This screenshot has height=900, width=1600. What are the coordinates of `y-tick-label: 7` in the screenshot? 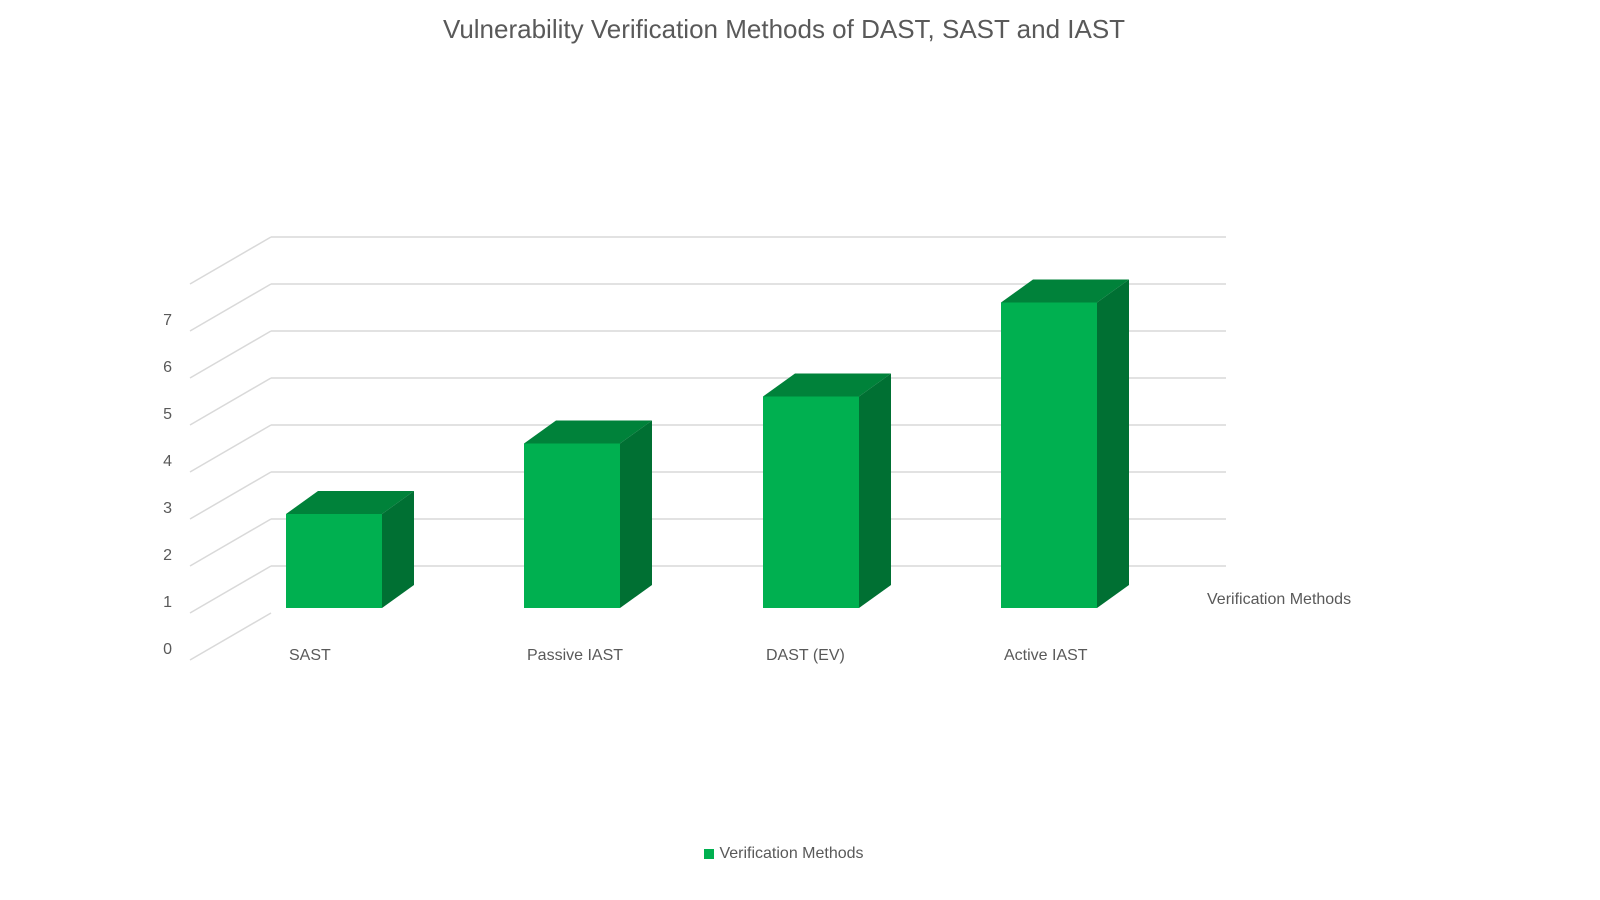 It's located at (167, 320).